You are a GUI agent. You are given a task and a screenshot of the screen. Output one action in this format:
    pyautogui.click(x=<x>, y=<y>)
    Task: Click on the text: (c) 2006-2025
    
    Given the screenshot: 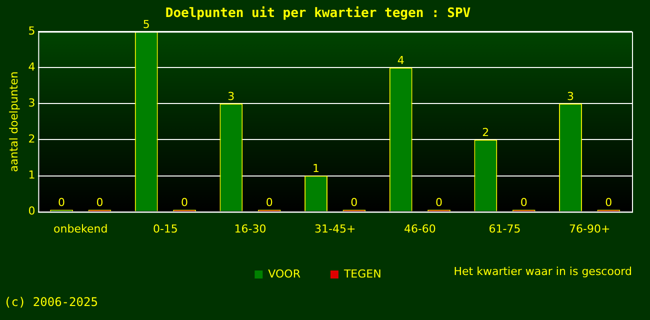 What is the action you would take?
    pyautogui.click(x=51, y=302)
    